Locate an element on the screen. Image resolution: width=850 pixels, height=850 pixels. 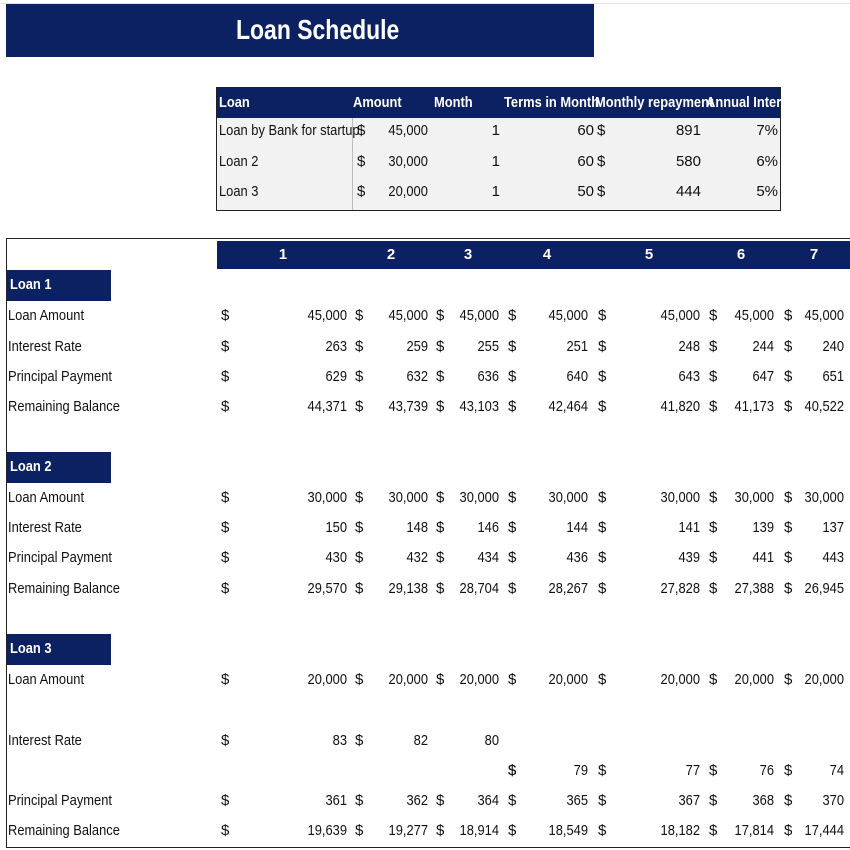
month-header-7: 7 is located at coordinates (814, 254).